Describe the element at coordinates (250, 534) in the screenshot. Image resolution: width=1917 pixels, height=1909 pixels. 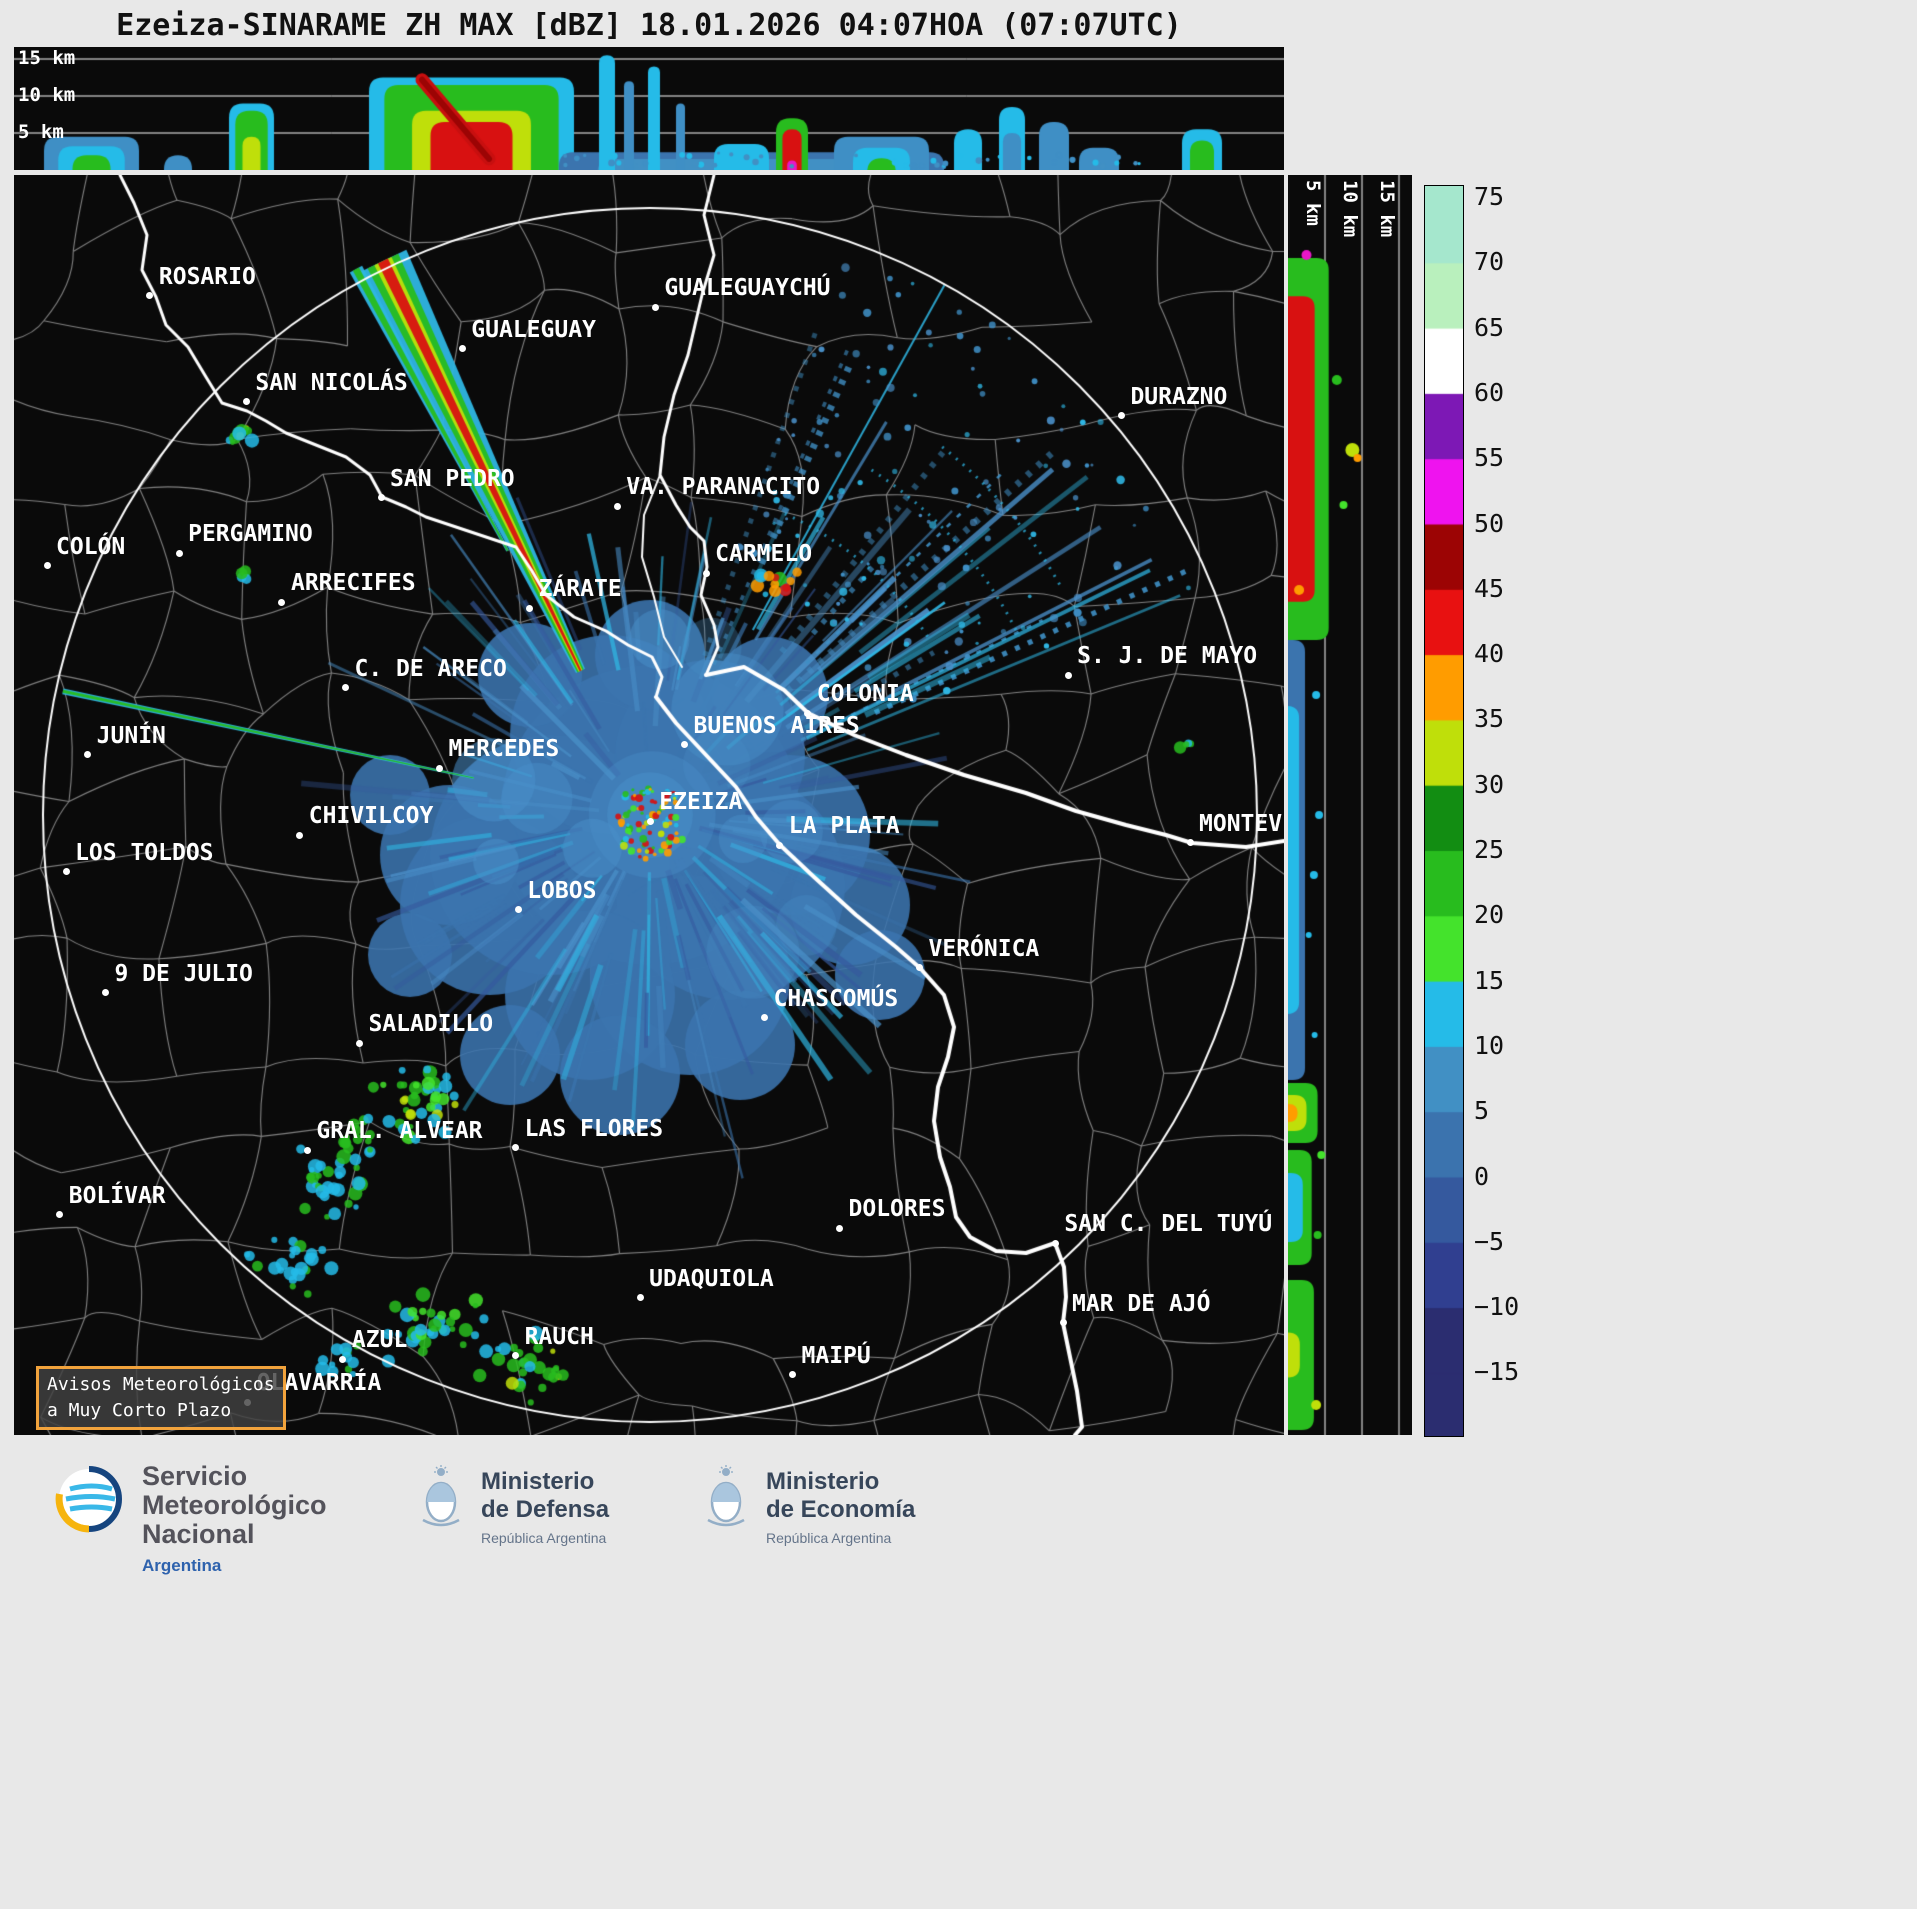
I see `city-label: PERGAMINO` at that location.